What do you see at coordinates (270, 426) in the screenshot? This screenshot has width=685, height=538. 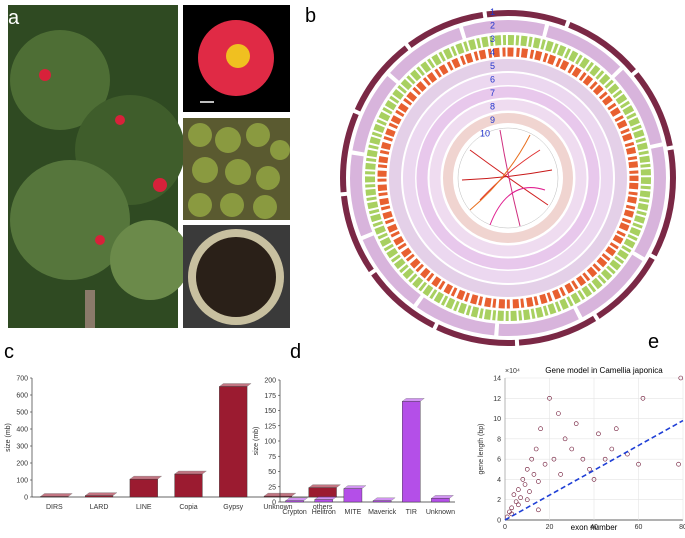 I see `y-tick-label: 125` at bounding box center [270, 426].